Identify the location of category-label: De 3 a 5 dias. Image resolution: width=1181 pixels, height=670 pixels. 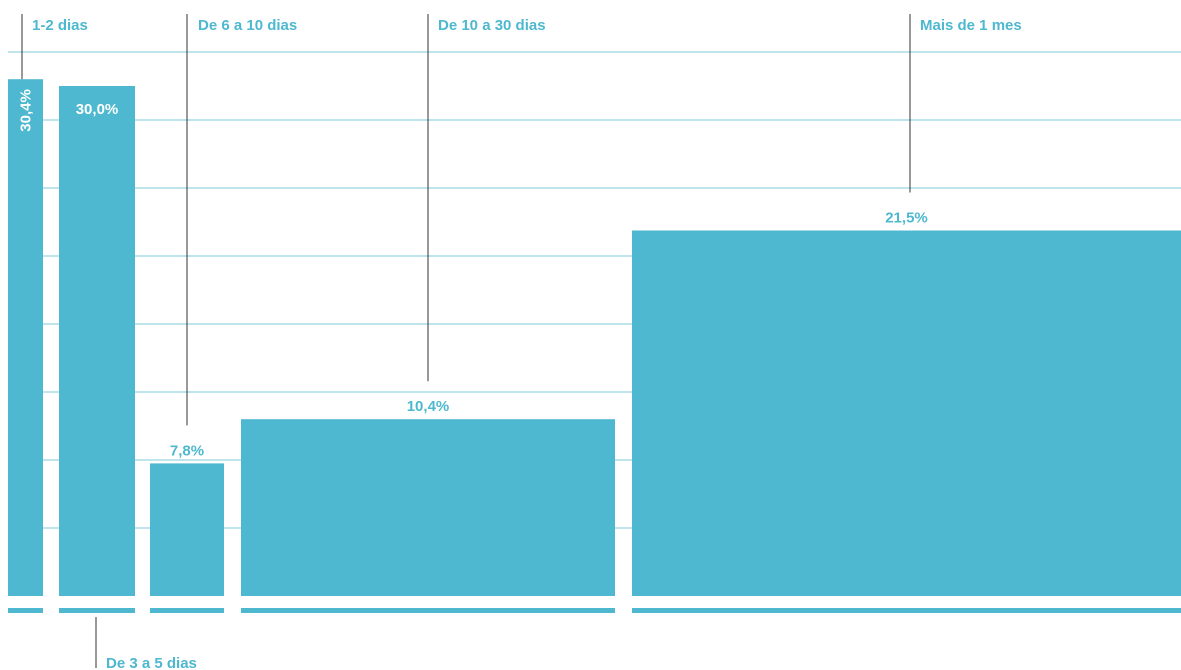
(151, 662).